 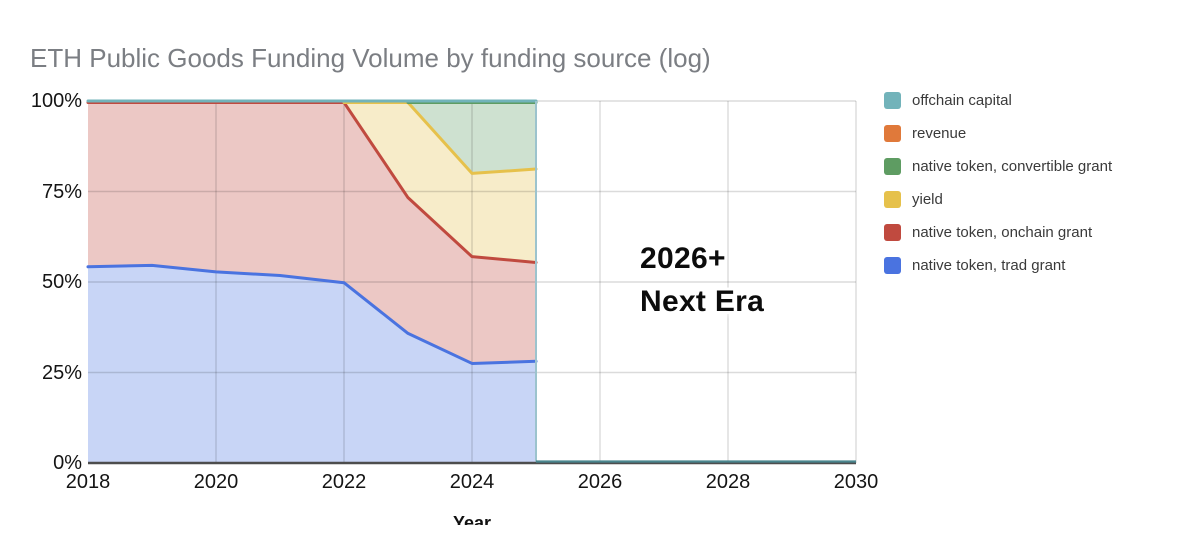 I want to click on area-yield, so click(x=312, y=182).